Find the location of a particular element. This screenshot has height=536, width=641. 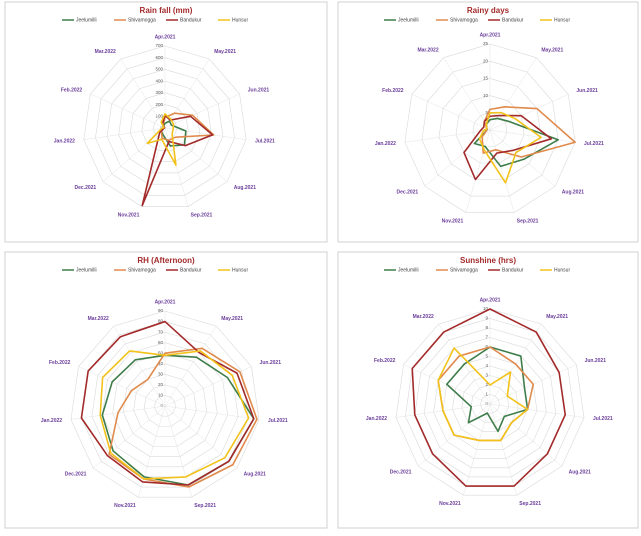

r-tick-label: 20 is located at coordinates (161, 384).